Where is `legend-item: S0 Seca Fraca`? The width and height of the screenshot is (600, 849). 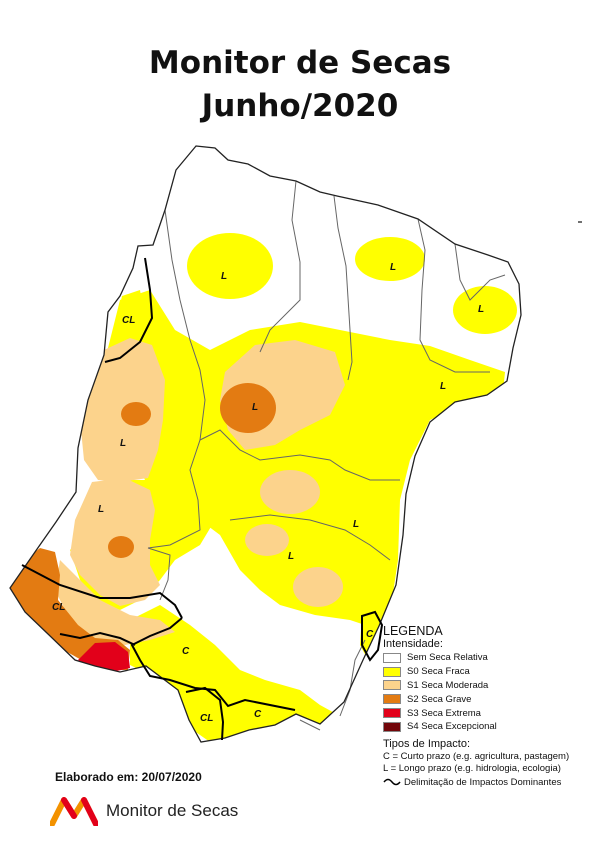
legend-item: S0 Seca Fraca is located at coordinates (490, 672).